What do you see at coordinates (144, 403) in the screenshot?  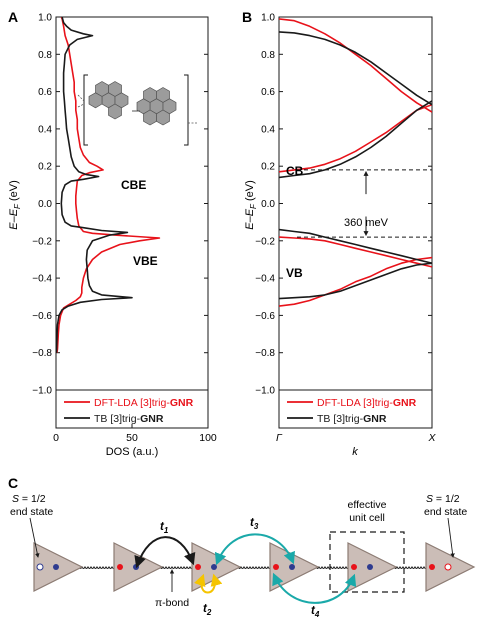 I see `legend-a-dft-label: DFT-LDA [3]trig-GNR` at bounding box center [144, 403].